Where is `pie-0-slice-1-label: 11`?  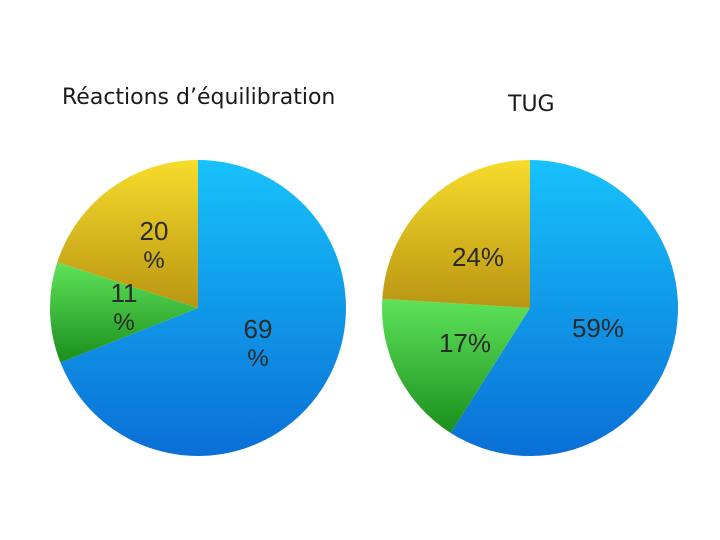
pie-0-slice-1-label: 11 is located at coordinates (124, 293).